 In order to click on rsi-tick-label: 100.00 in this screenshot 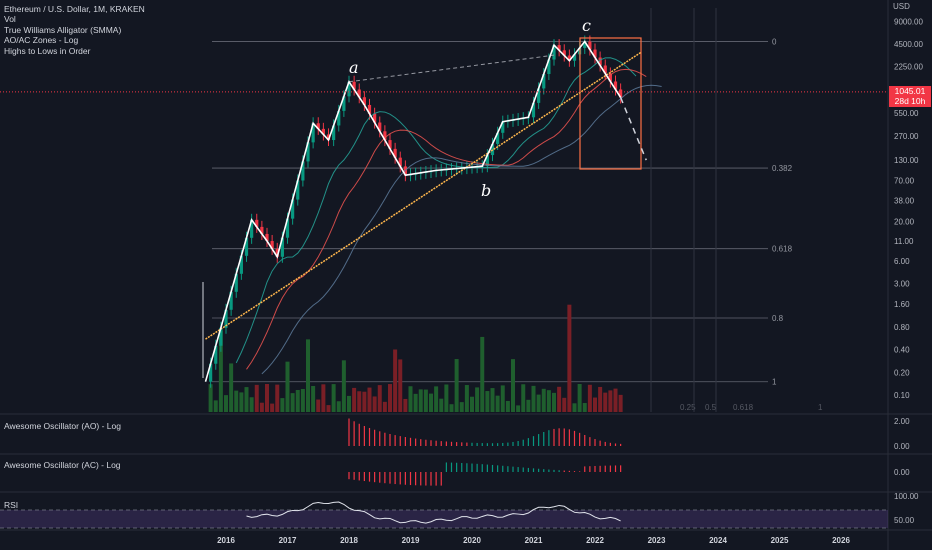, I will do `click(906, 496)`.